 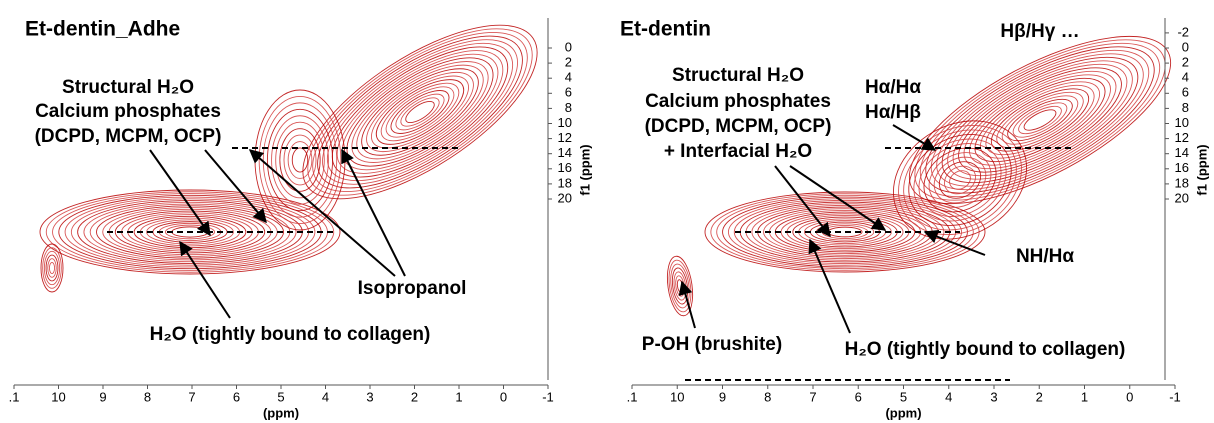 What do you see at coordinates (893, 112) in the screenshot?
I see `annotation: Hα/Hβ` at bounding box center [893, 112].